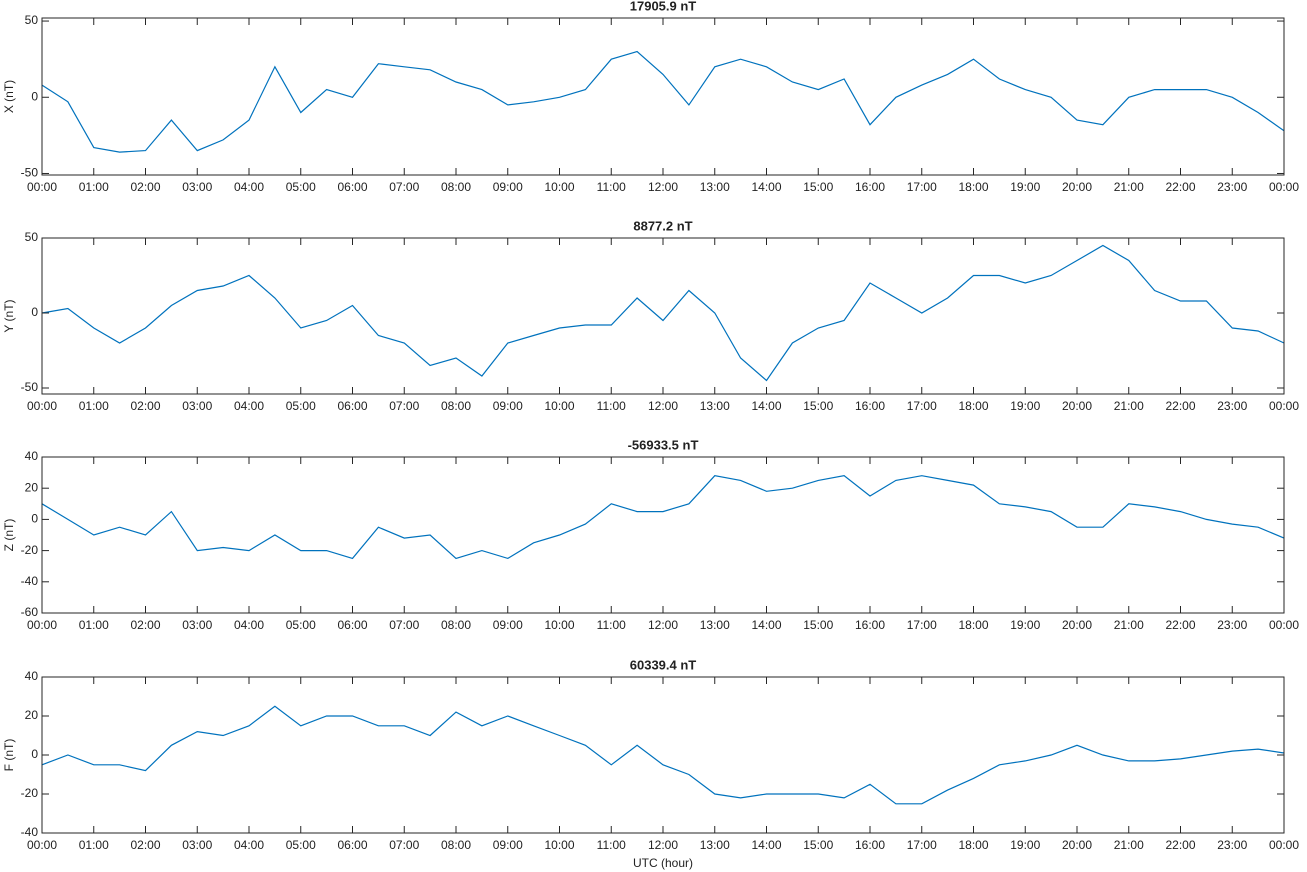  What do you see at coordinates (766, 625) in the screenshot?
I see `x-tick-label: 14:00` at bounding box center [766, 625].